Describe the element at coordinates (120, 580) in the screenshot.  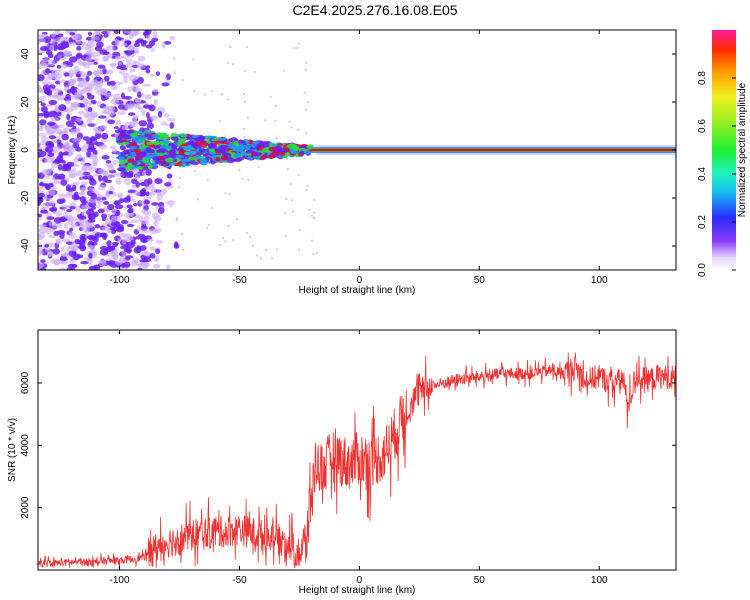
I see `x-tick-label: -100` at that location.